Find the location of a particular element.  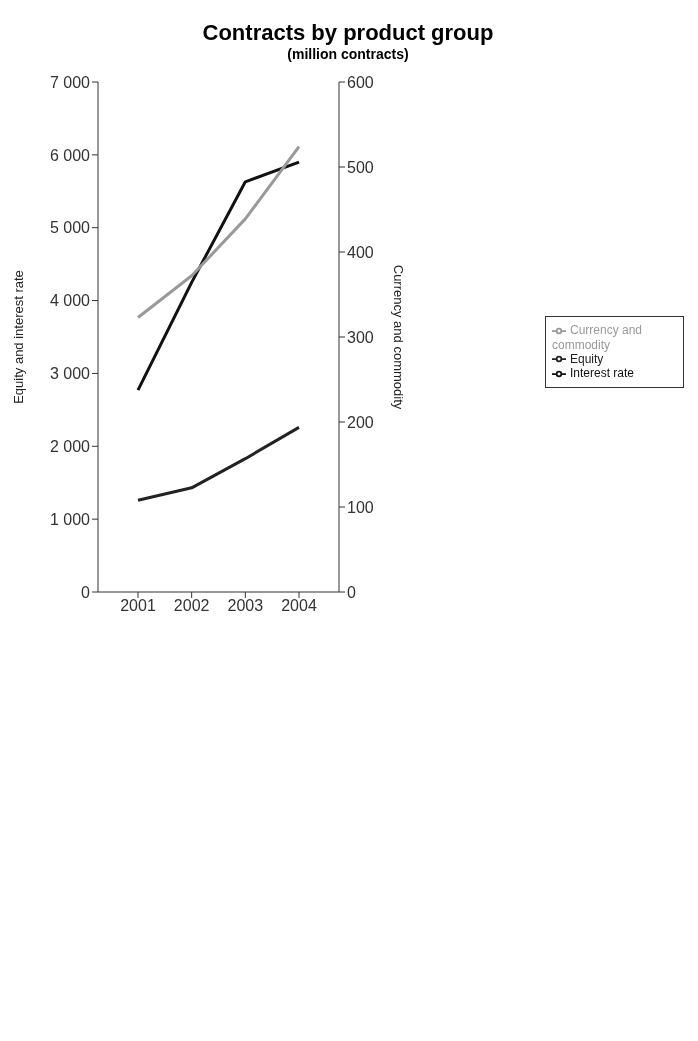

legend-label: Interest rate is located at coordinates (602, 373).